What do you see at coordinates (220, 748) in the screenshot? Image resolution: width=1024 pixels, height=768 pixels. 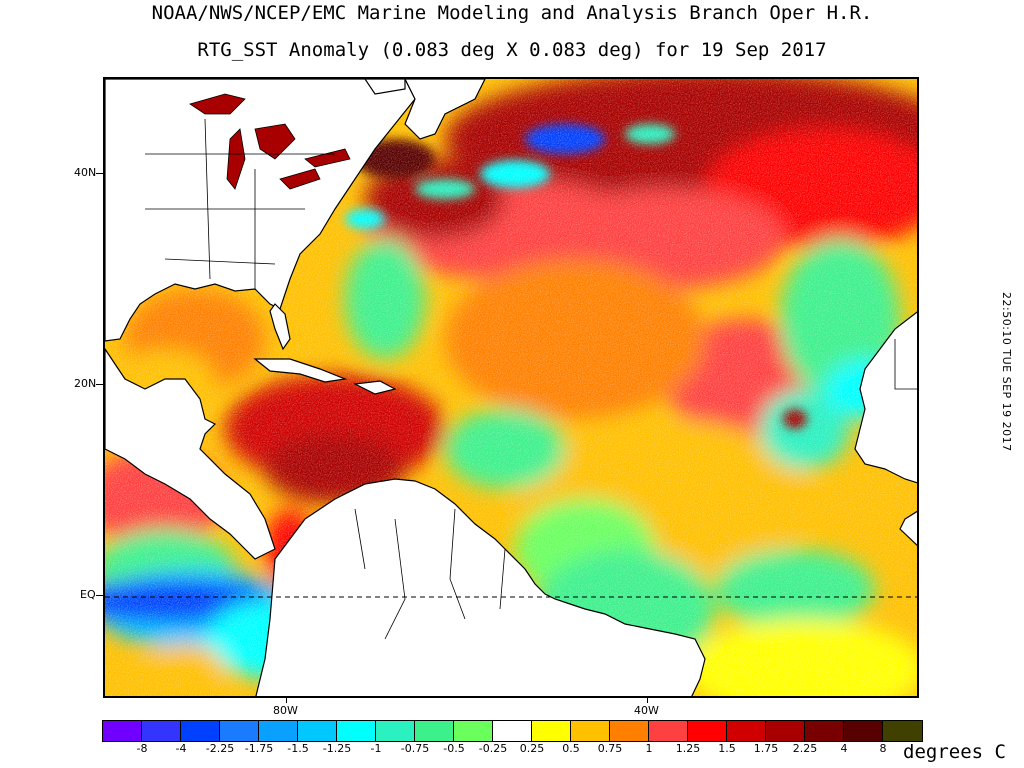 I see `colorbar-label: -2.25` at bounding box center [220, 748].